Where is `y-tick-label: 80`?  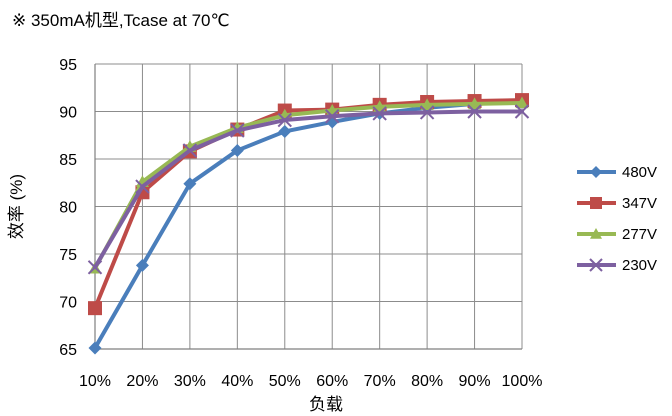
y-tick-label: 80 is located at coordinates (68, 208).